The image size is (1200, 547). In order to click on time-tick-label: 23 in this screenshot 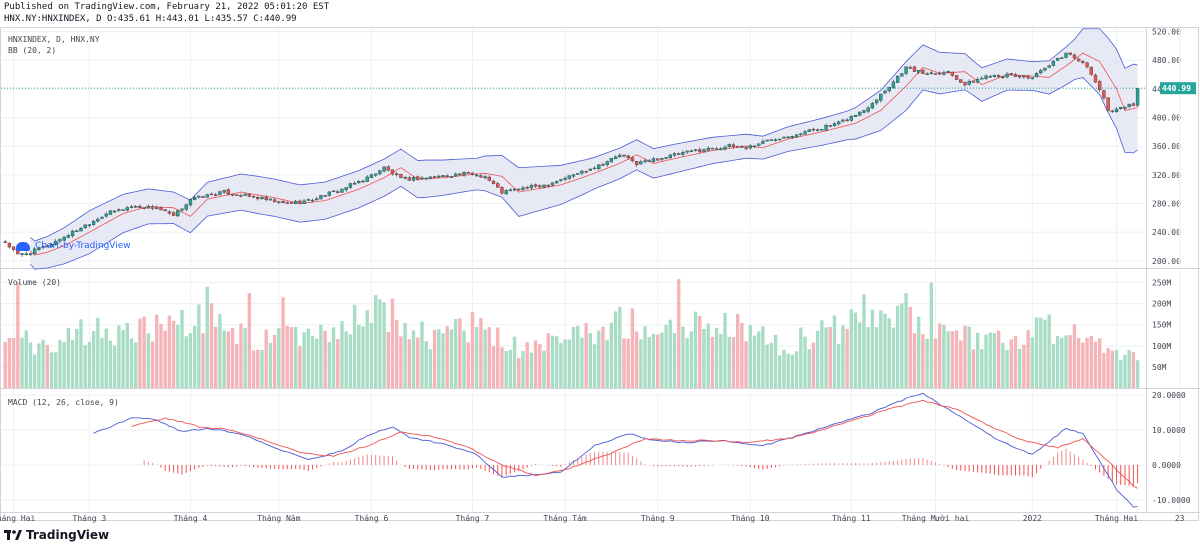, I will do `click(1180, 518)`.